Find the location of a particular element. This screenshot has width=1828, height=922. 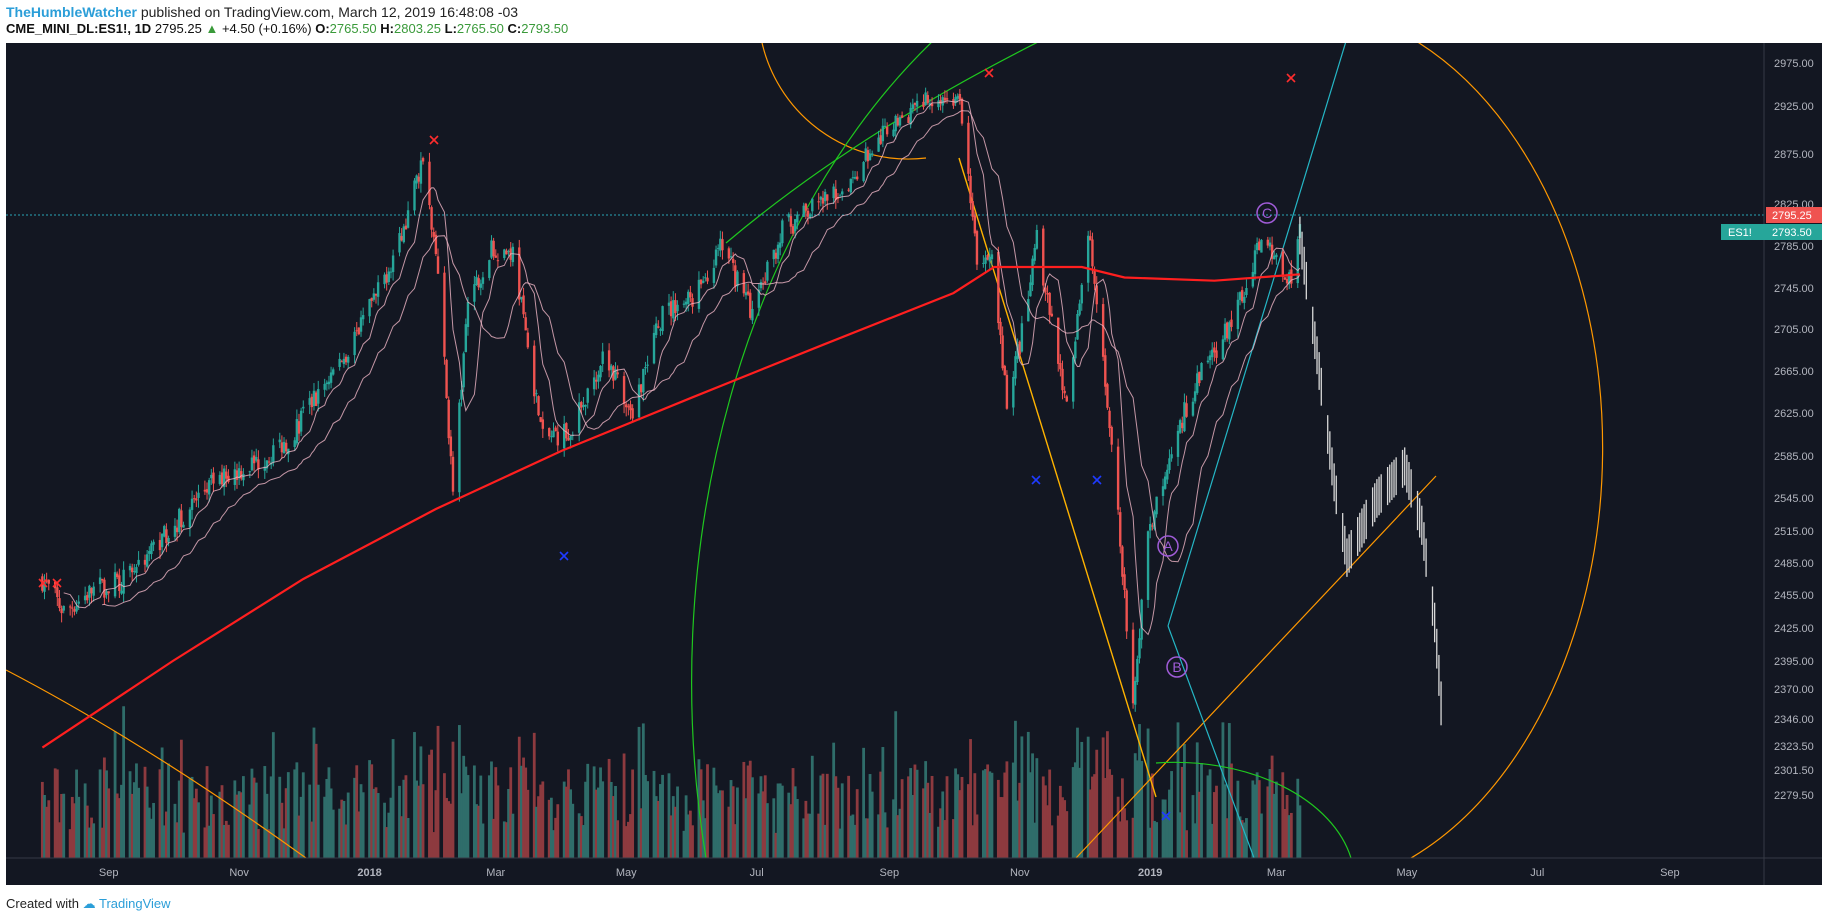

low-label: L: is located at coordinates (450, 28).